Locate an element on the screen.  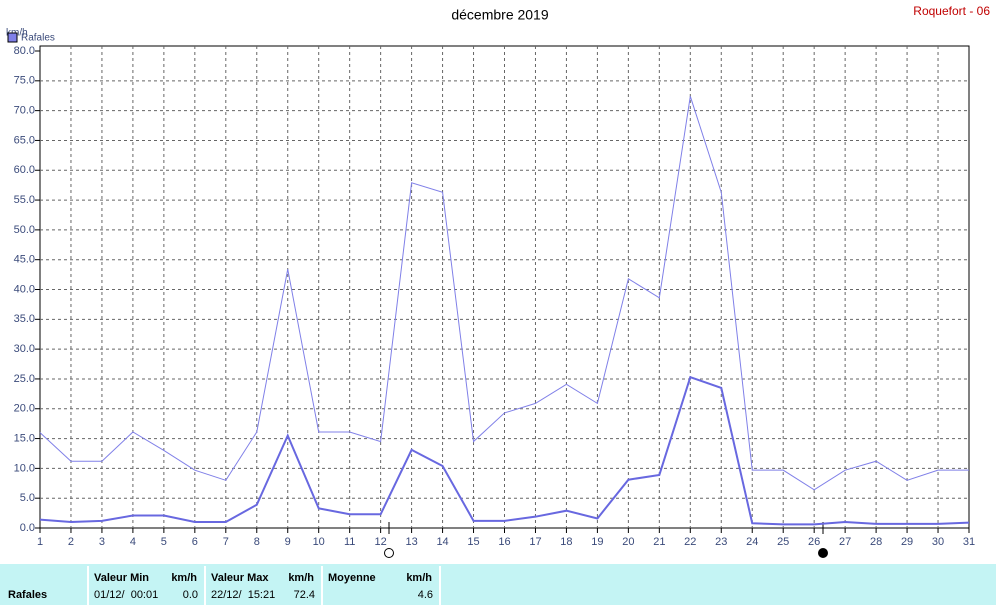
legend-swatch is located at coordinates (12, 37).